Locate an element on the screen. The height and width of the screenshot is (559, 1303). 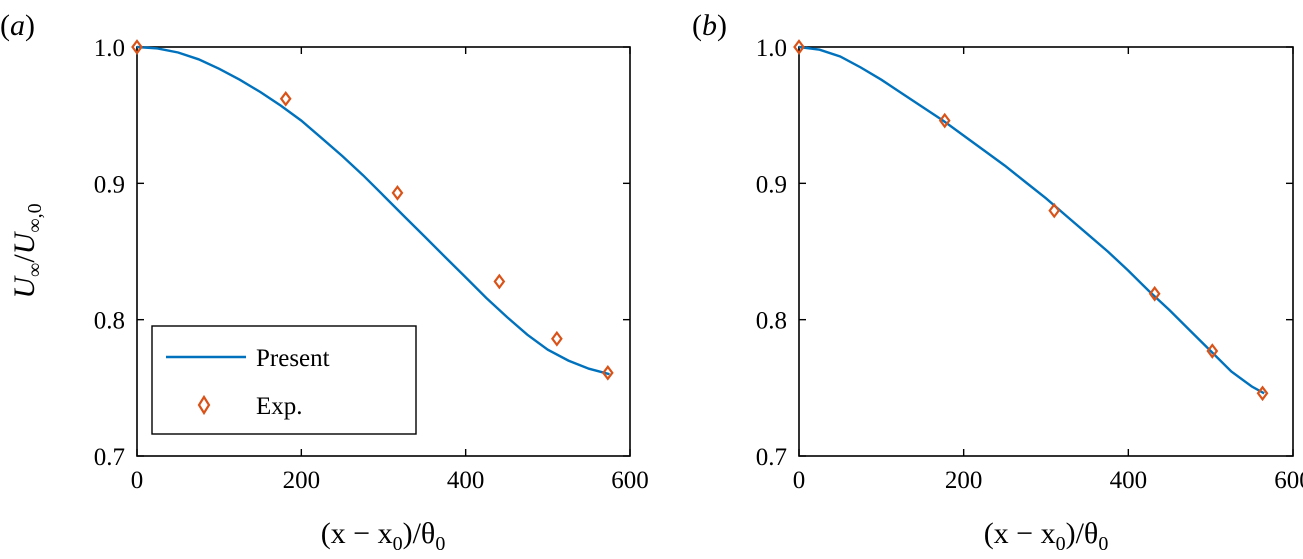
x-axis-label-a: (x − x0)/θ0 is located at coordinates (383, 536).